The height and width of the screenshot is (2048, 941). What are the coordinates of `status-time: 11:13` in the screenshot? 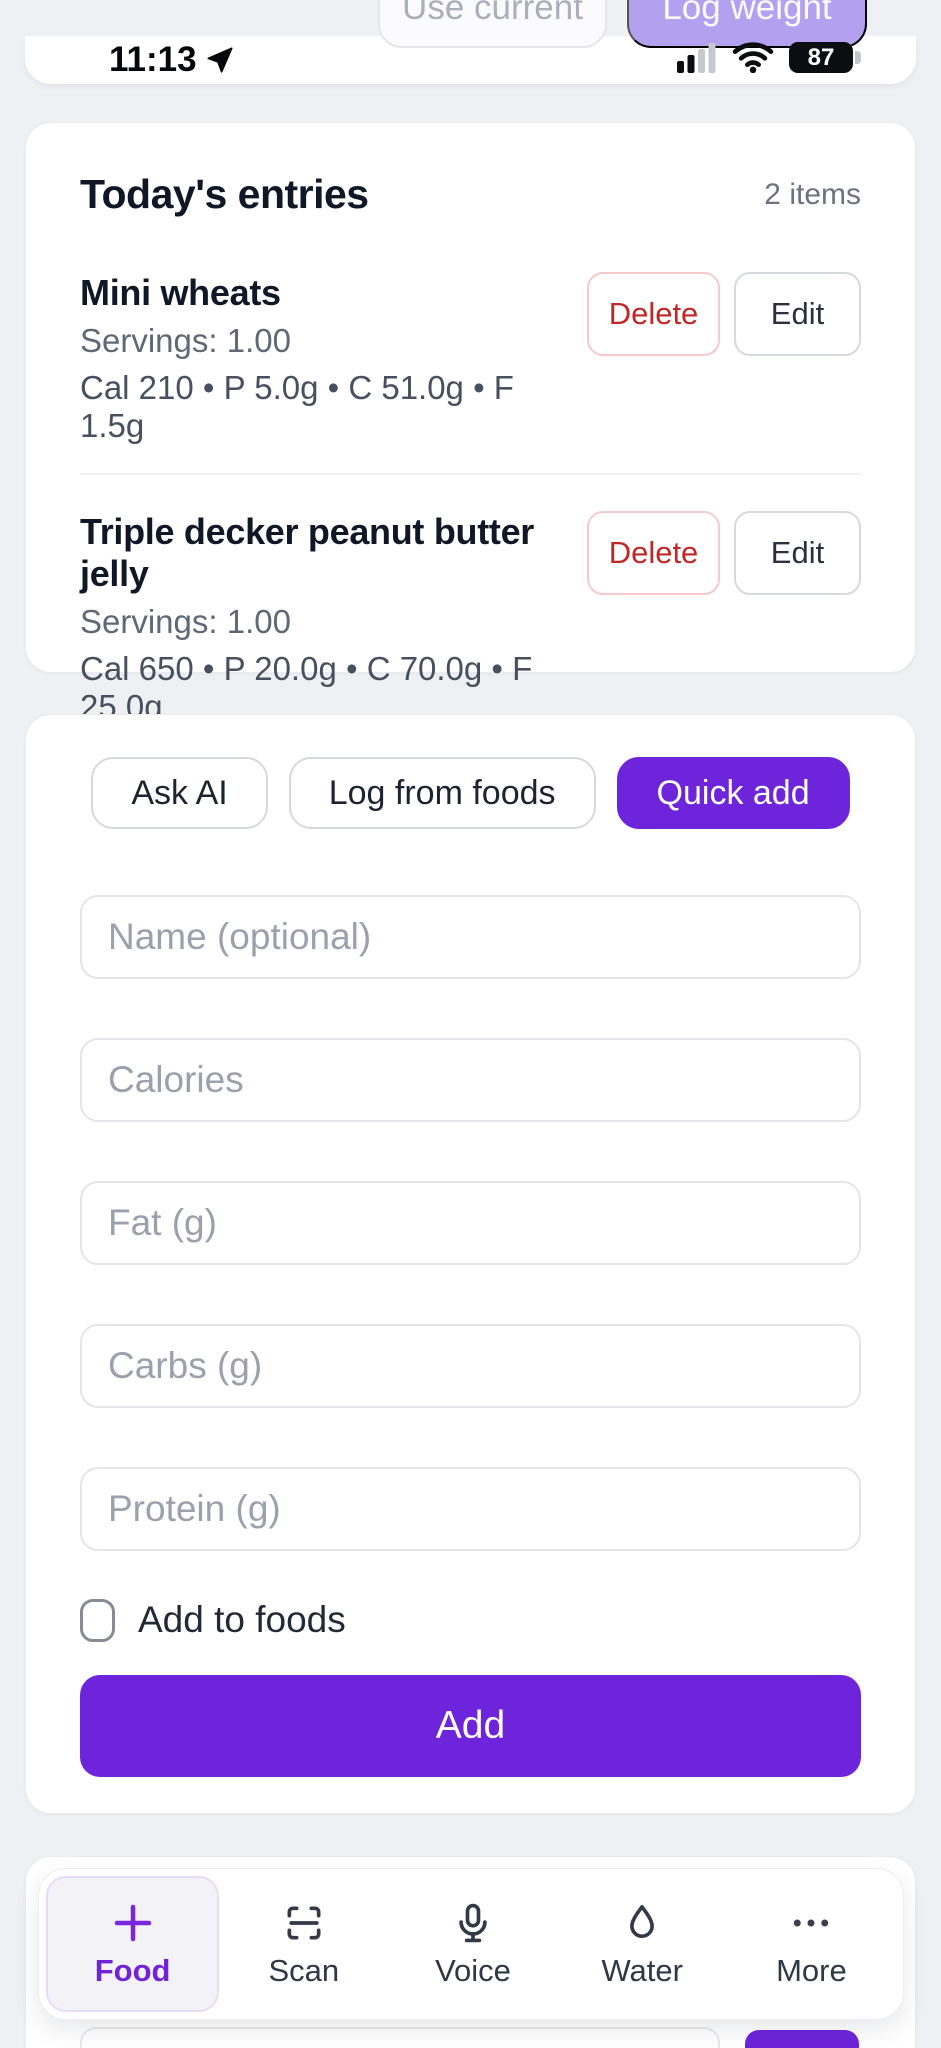 It's located at (171, 60).